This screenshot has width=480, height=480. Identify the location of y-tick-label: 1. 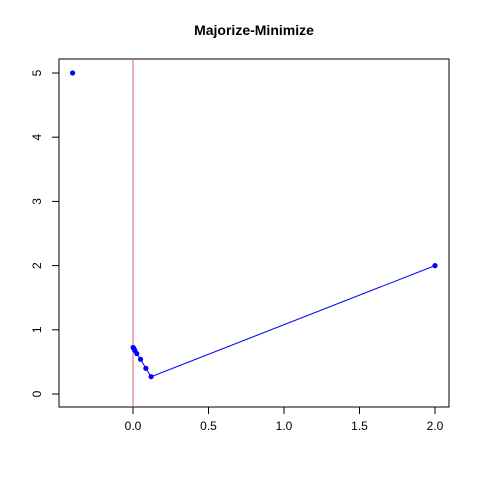
(37, 329).